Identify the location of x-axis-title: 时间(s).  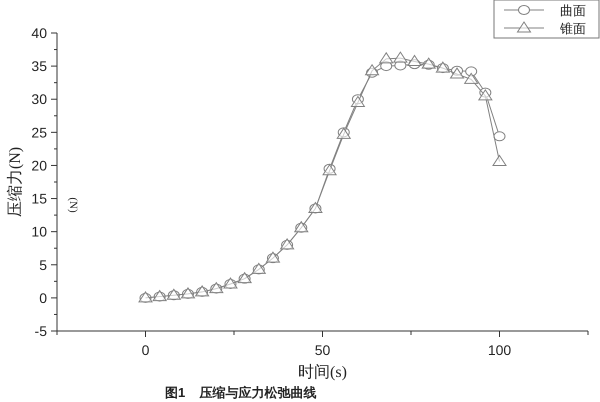
(322, 372).